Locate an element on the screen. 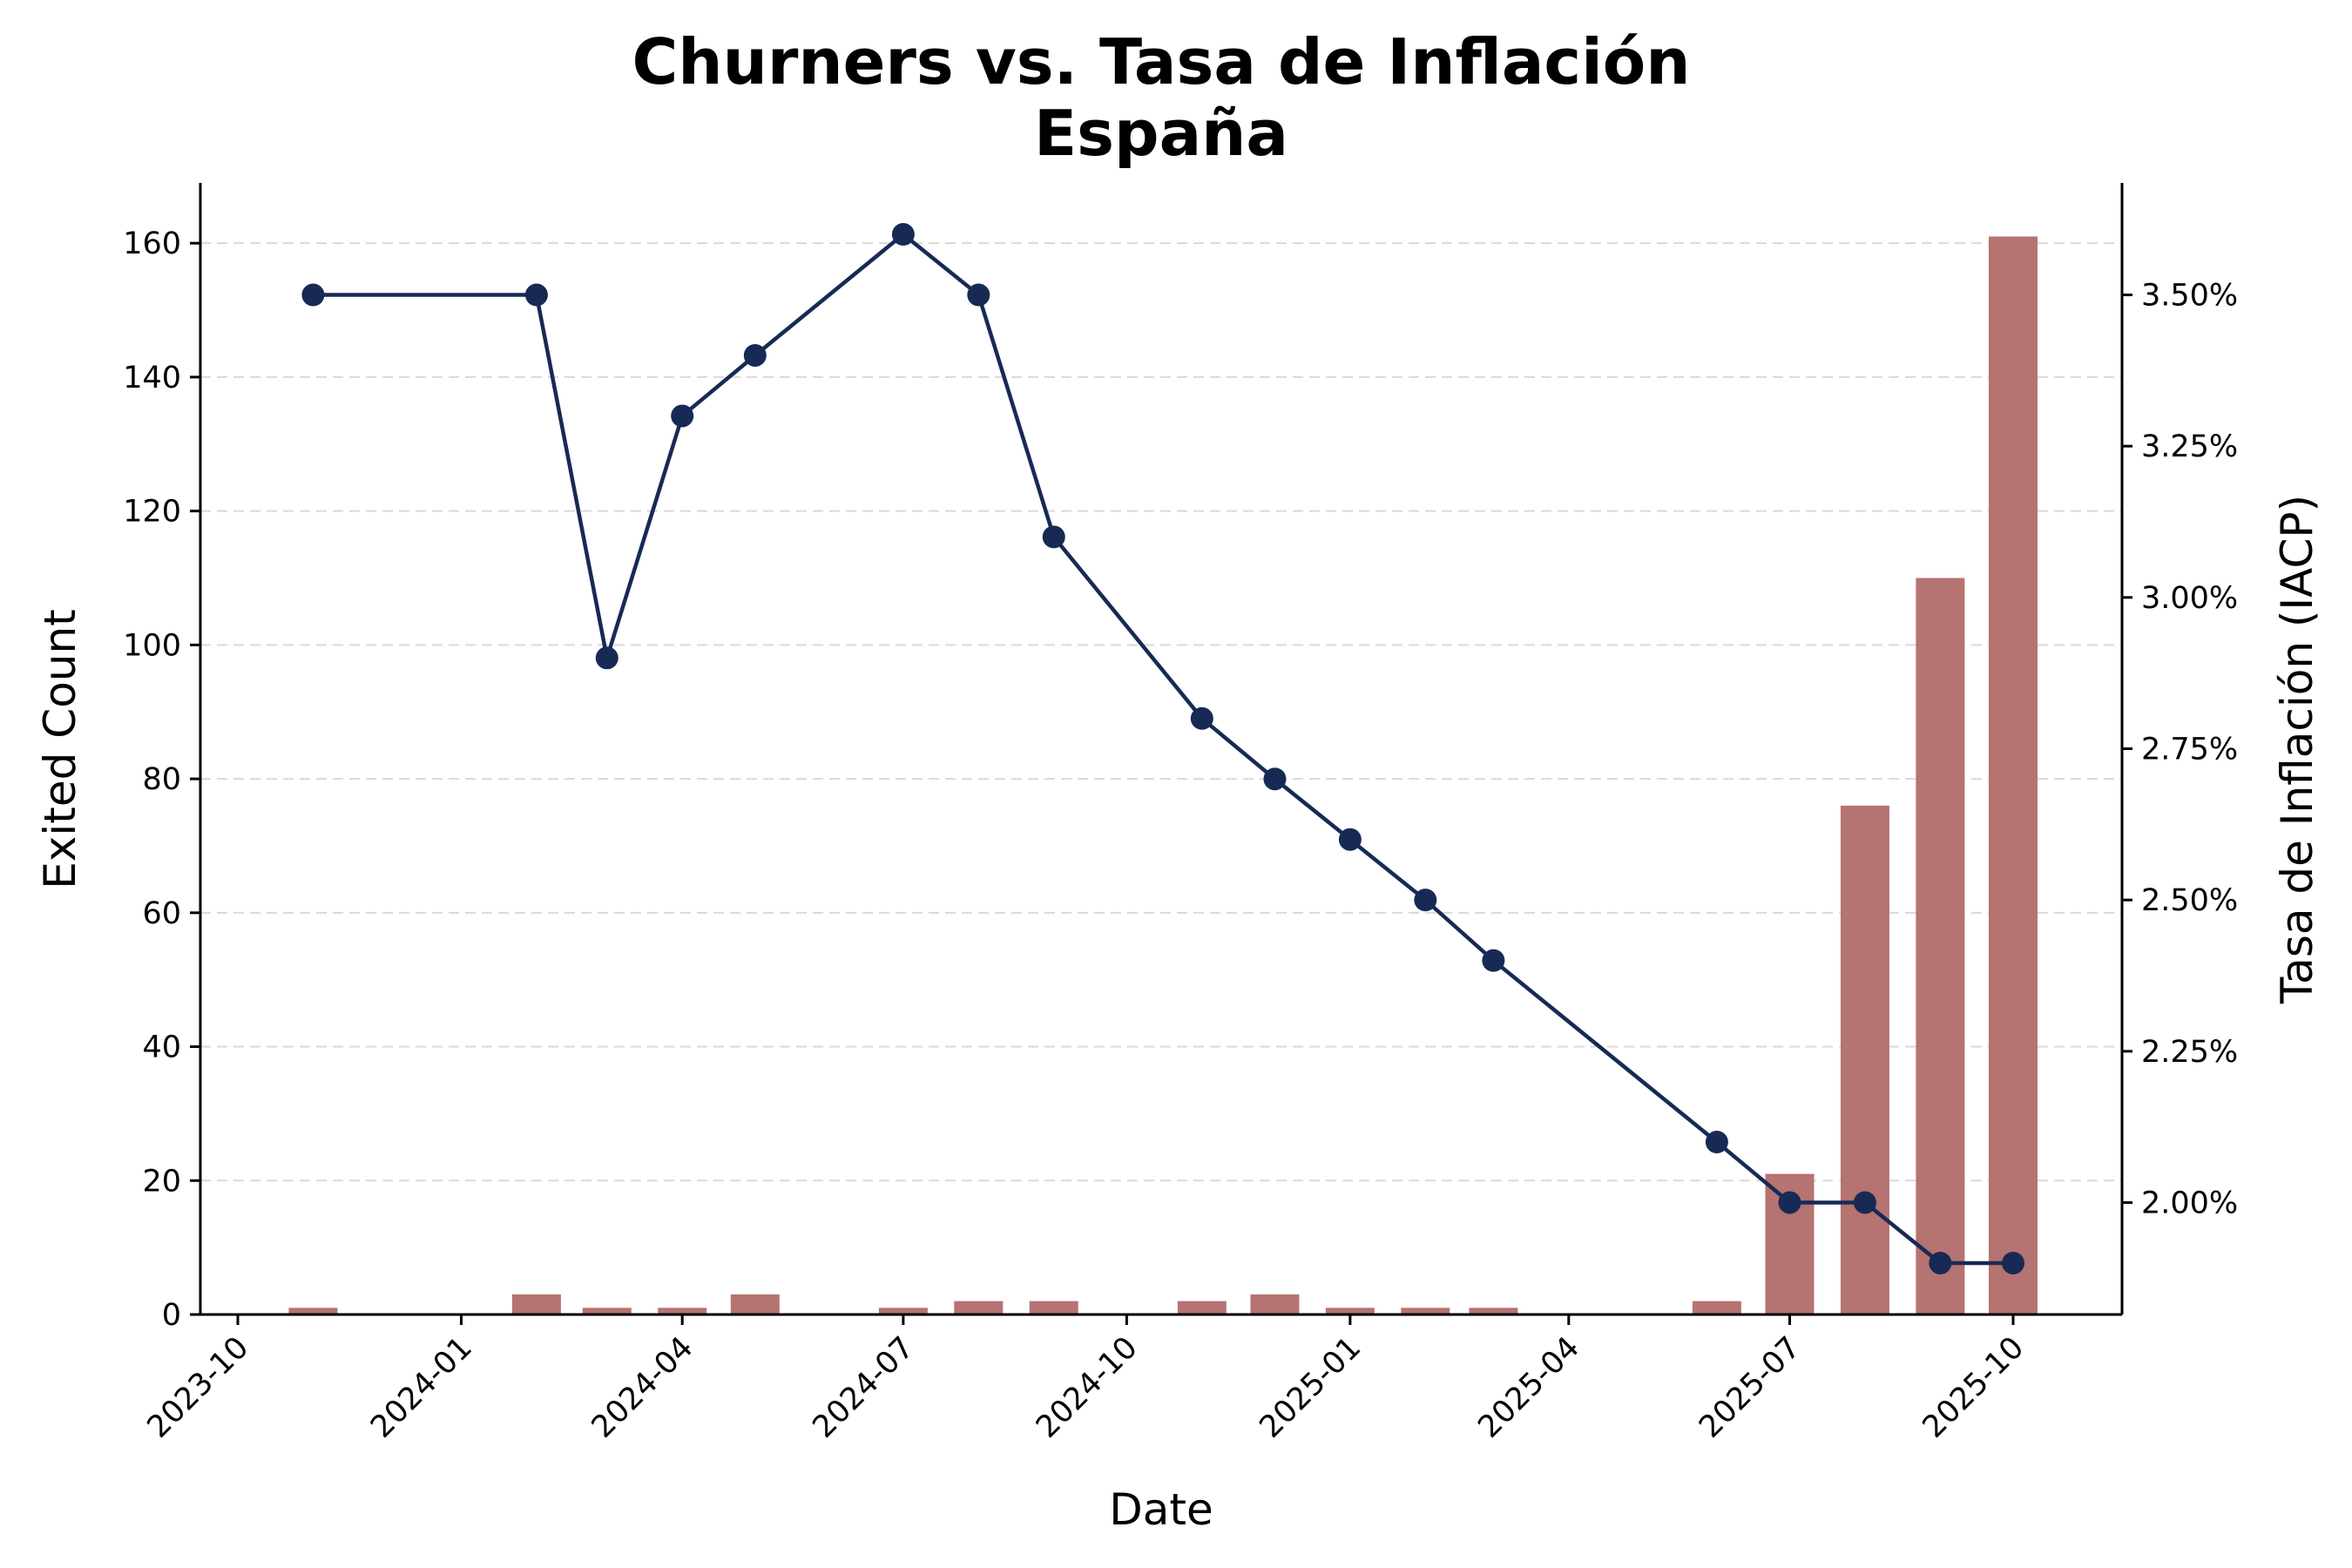 The image size is (2352, 1568). x-tick-label: 2024-04 is located at coordinates (642, 1388).